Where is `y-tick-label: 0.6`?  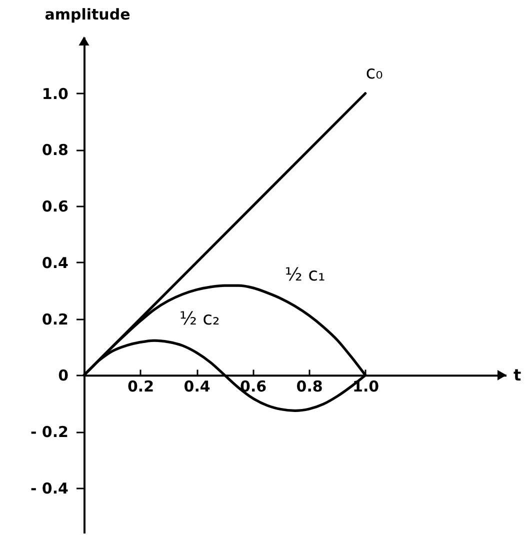 y-tick-label: 0.6 is located at coordinates (55, 207).